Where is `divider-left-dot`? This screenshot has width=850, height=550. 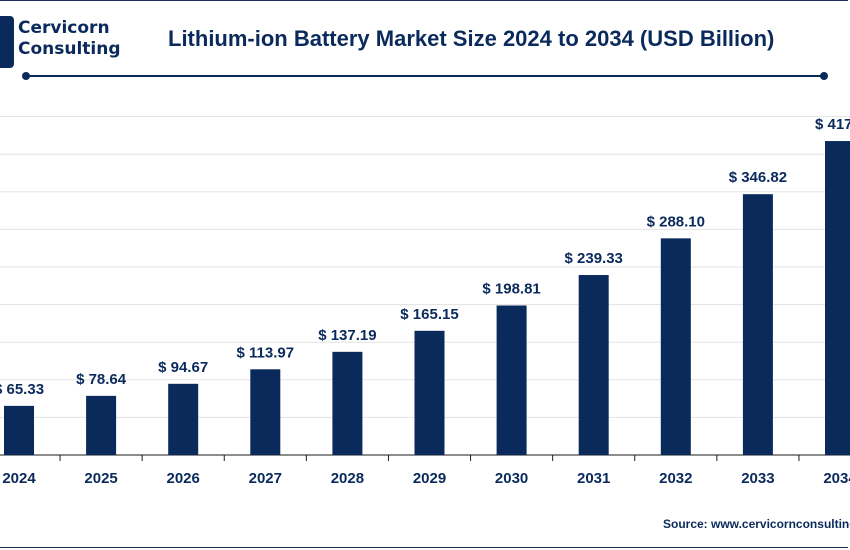
divider-left-dot is located at coordinates (26, 76).